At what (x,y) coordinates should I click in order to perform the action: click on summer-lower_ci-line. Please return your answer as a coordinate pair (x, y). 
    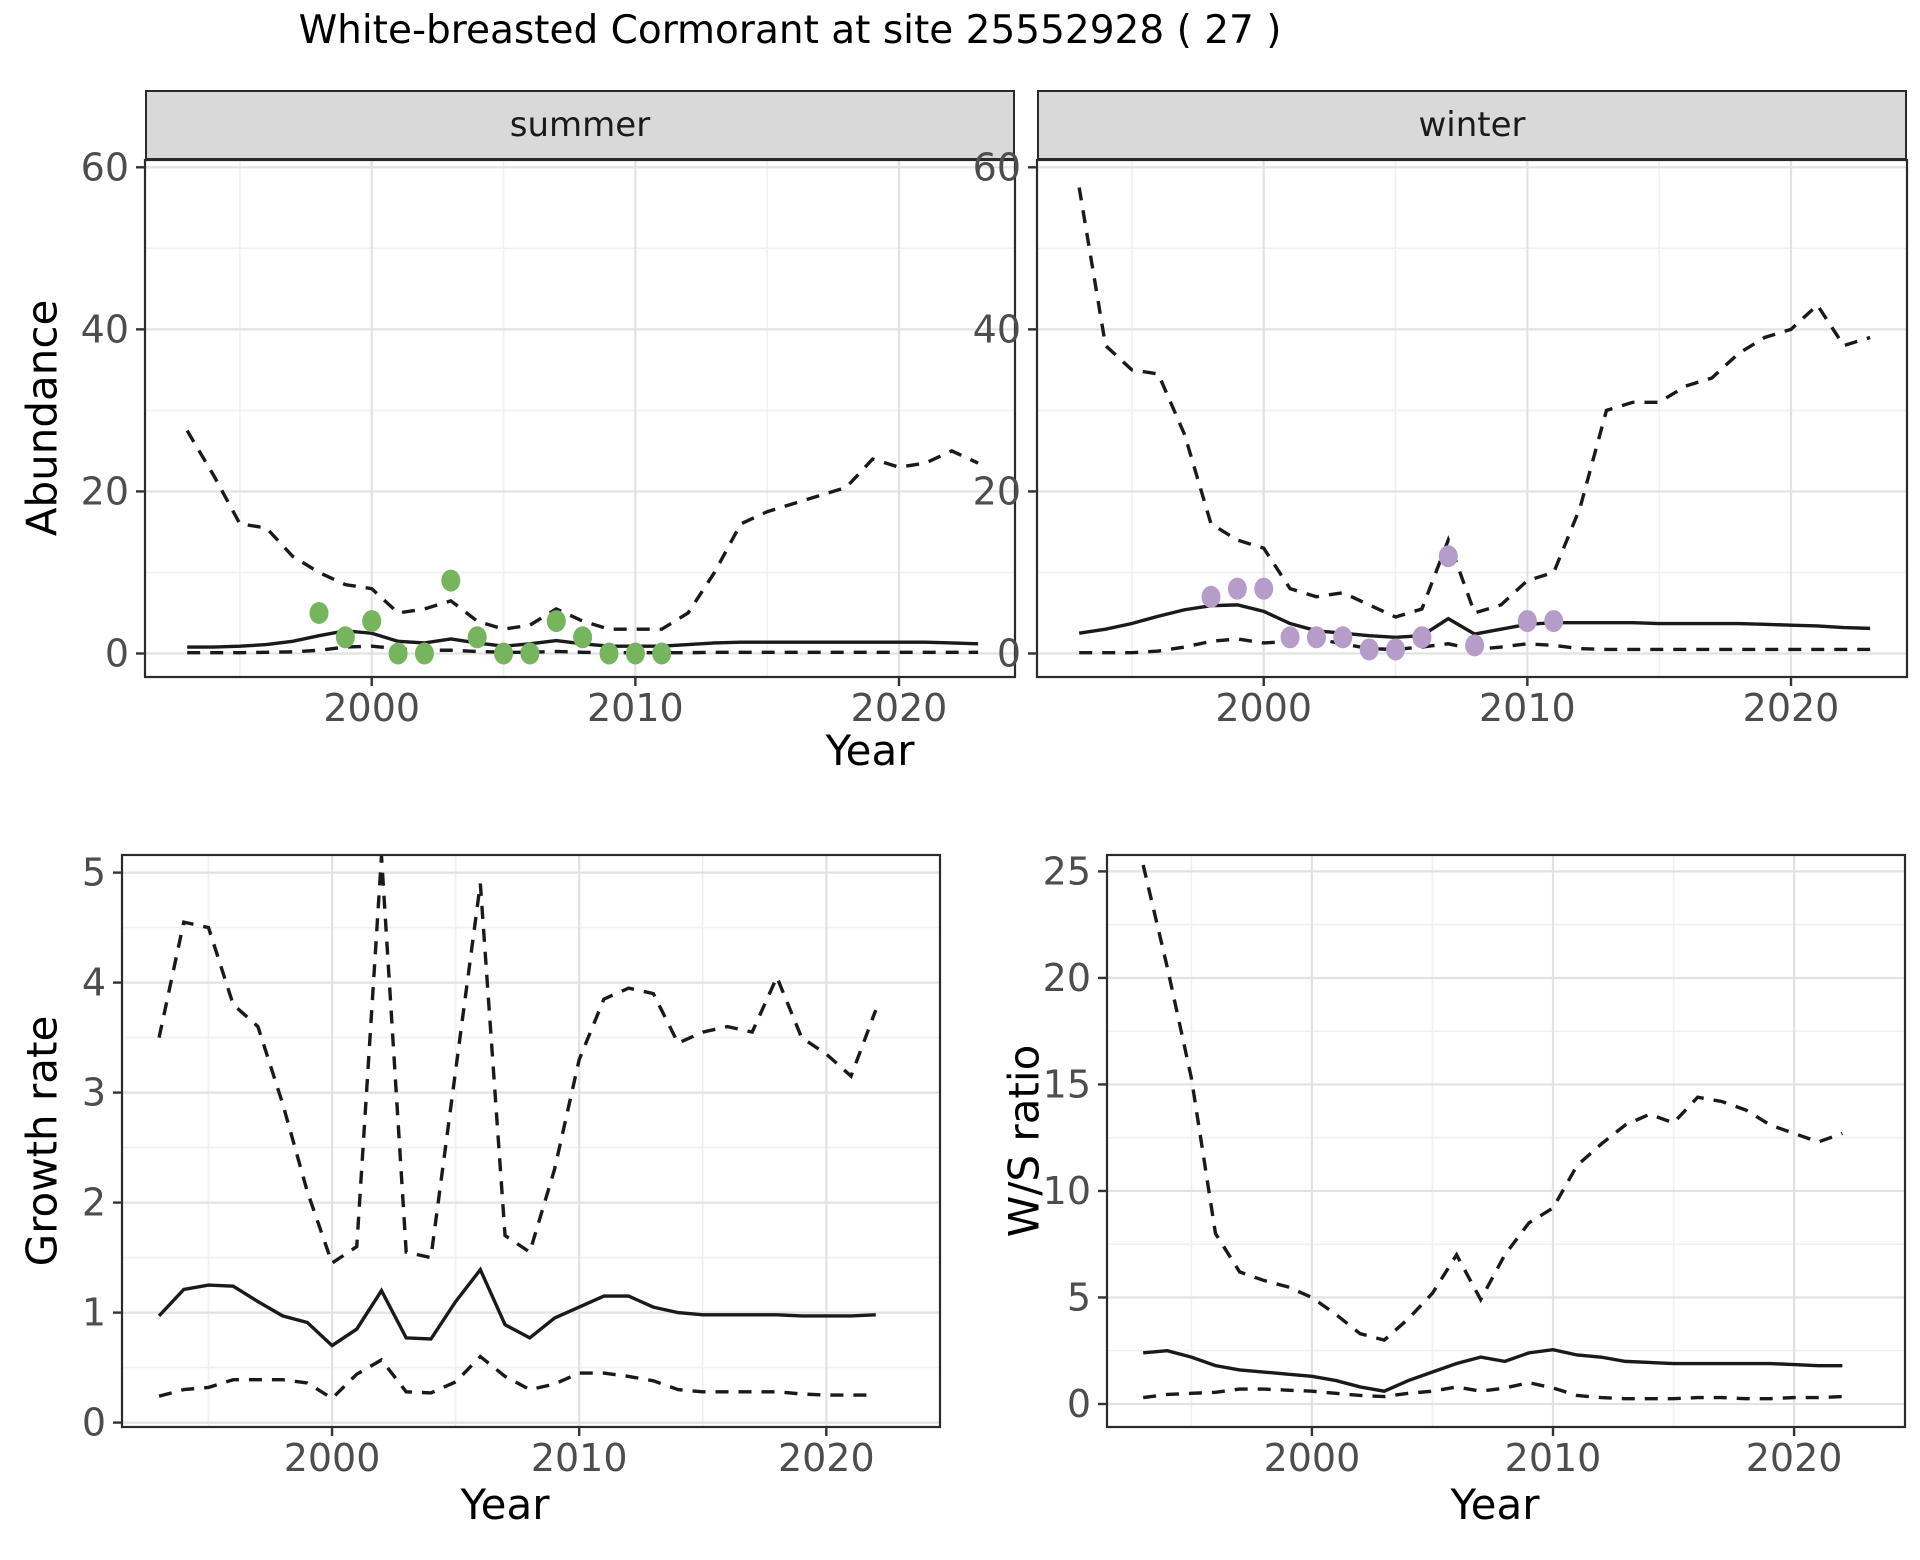
    Looking at the image, I should click on (583, 649).